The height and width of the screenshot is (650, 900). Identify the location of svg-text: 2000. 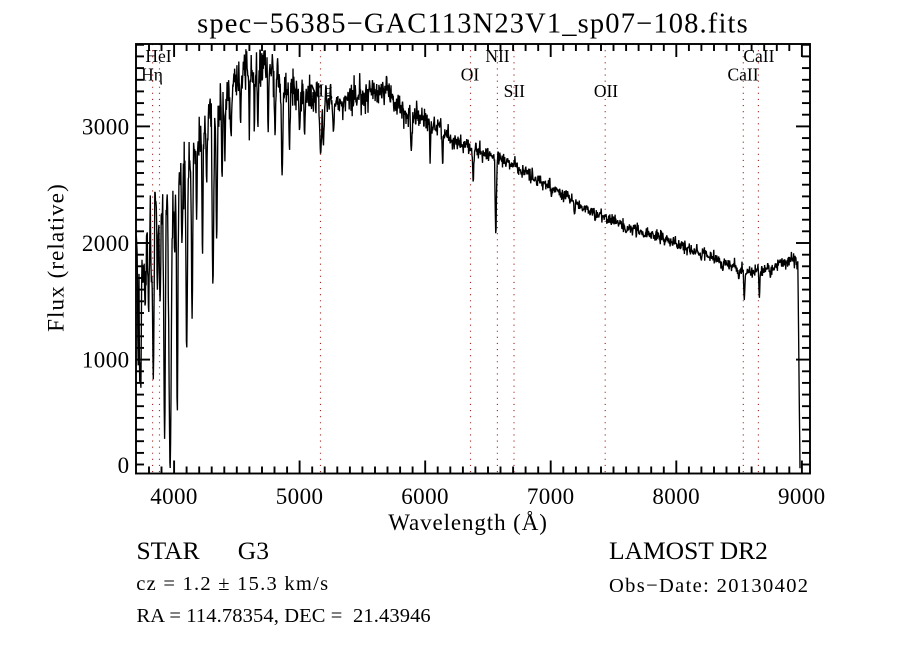
(106, 243).